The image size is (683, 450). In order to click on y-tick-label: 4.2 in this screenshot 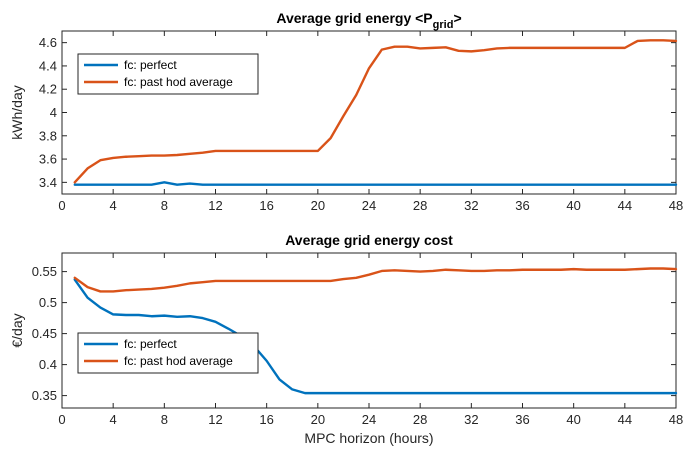, I will do `click(48, 89)`.